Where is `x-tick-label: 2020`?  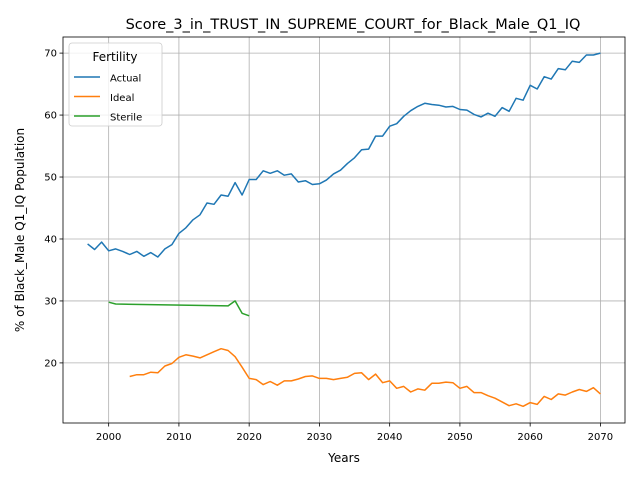 x-tick-label: 2020 is located at coordinates (248, 437).